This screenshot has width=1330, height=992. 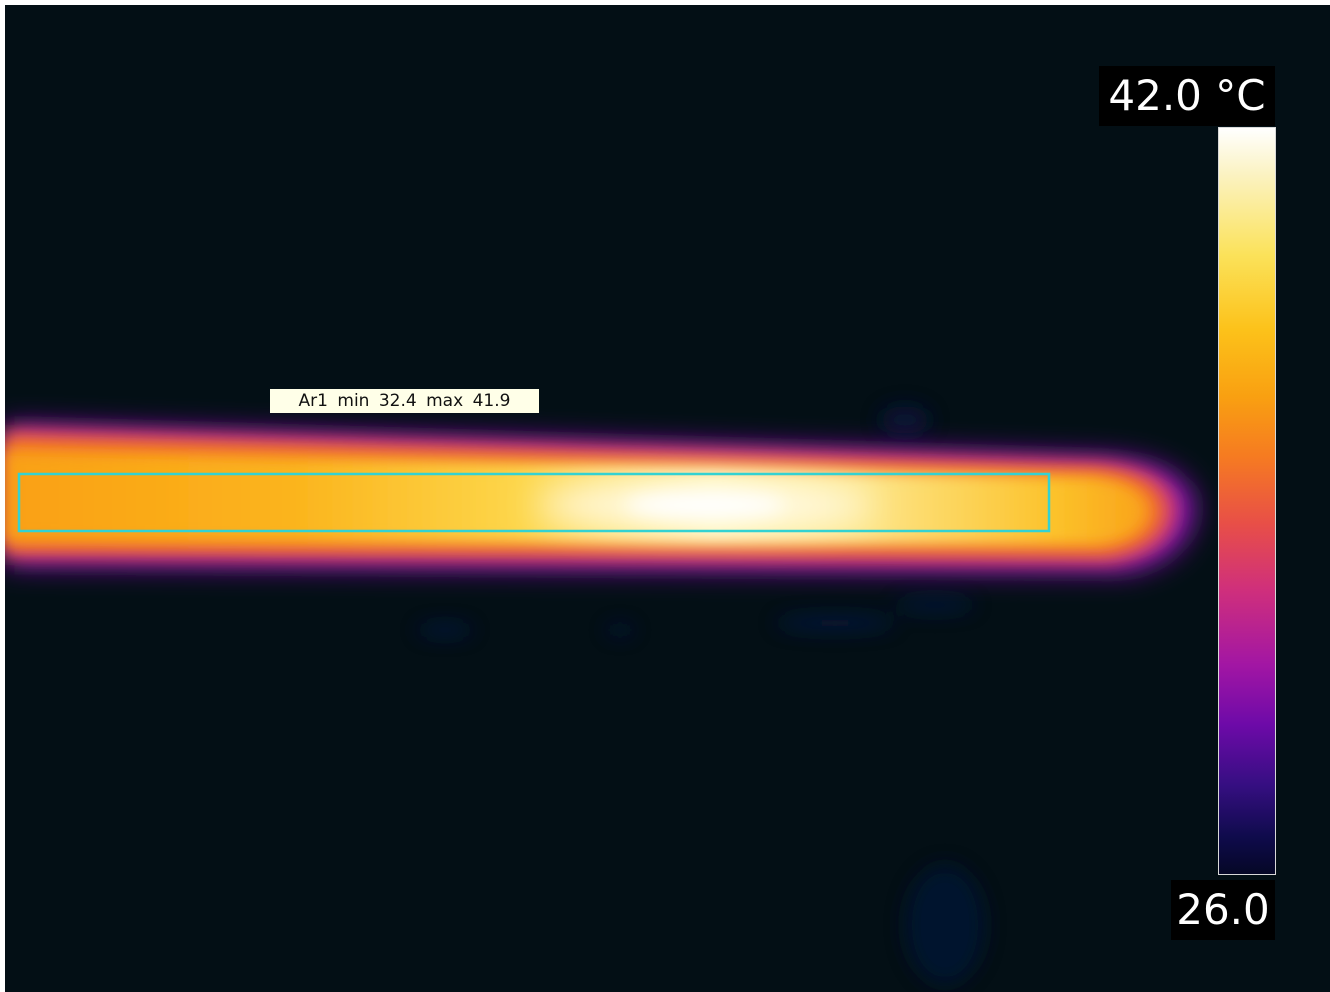 What do you see at coordinates (534, 502) in the screenshot?
I see `roi-area-rectangle` at bounding box center [534, 502].